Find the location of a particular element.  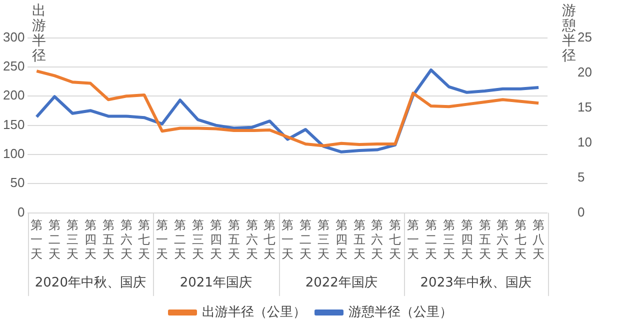

y-axis-title: 出游半径 is located at coordinates (39, 33).